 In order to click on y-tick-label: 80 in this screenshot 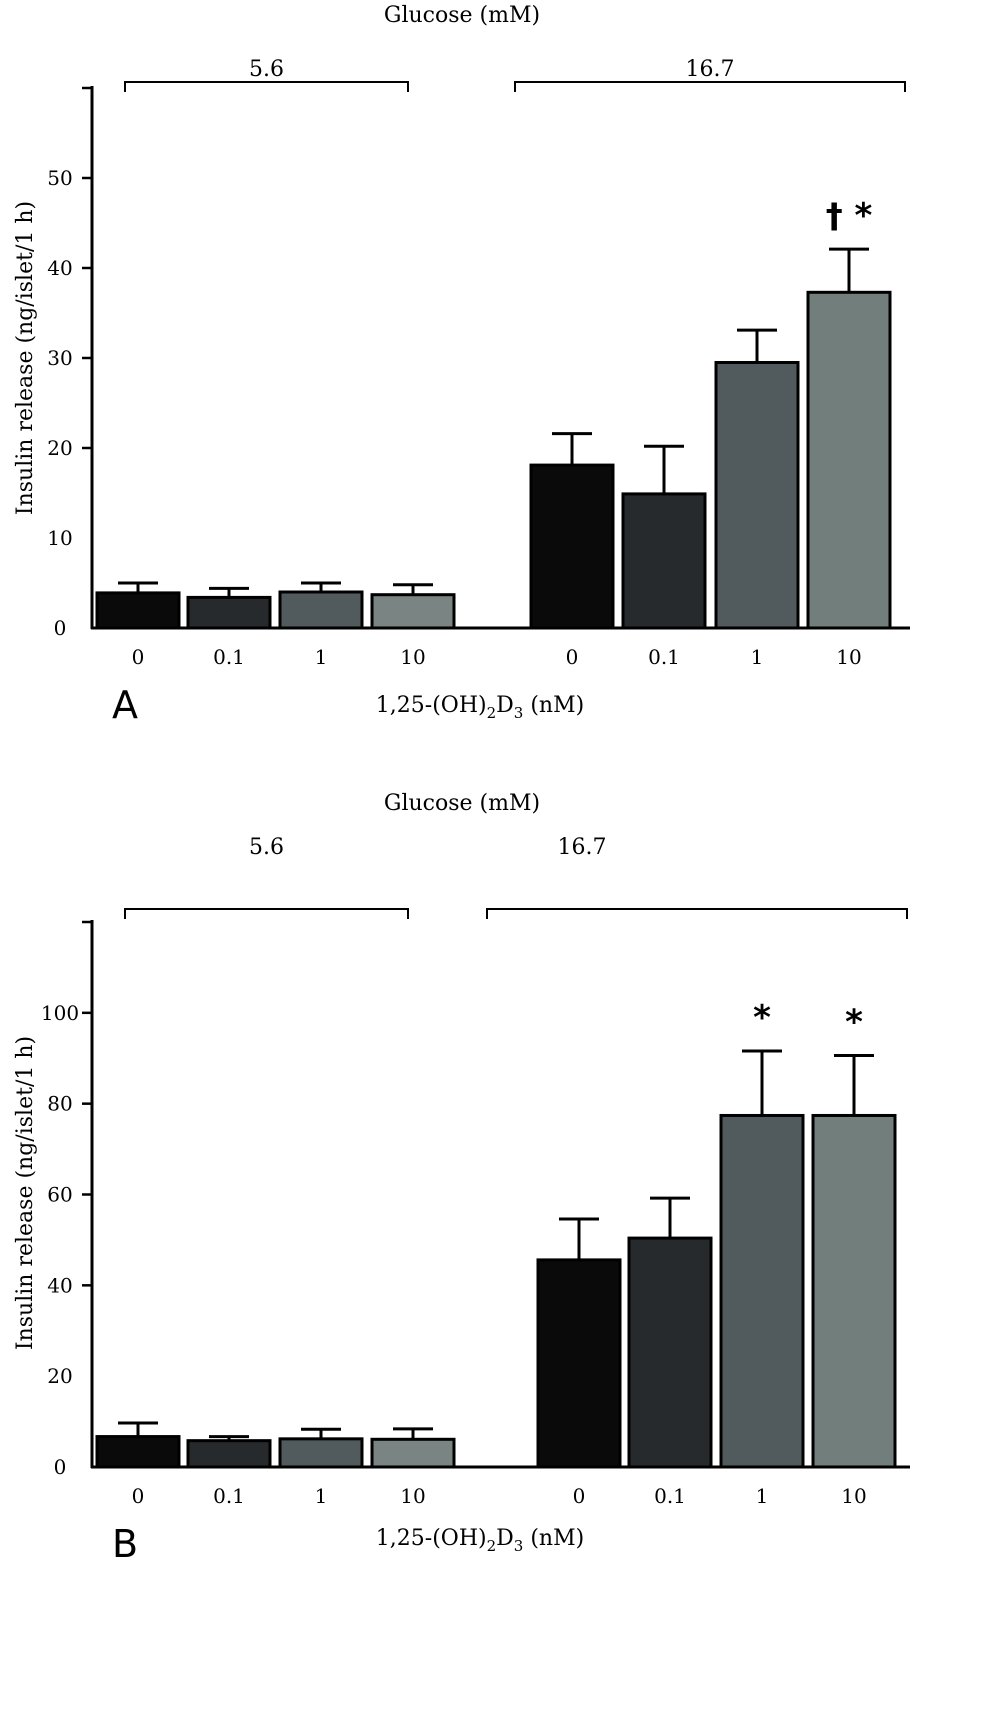, I will do `click(59, 1104)`.